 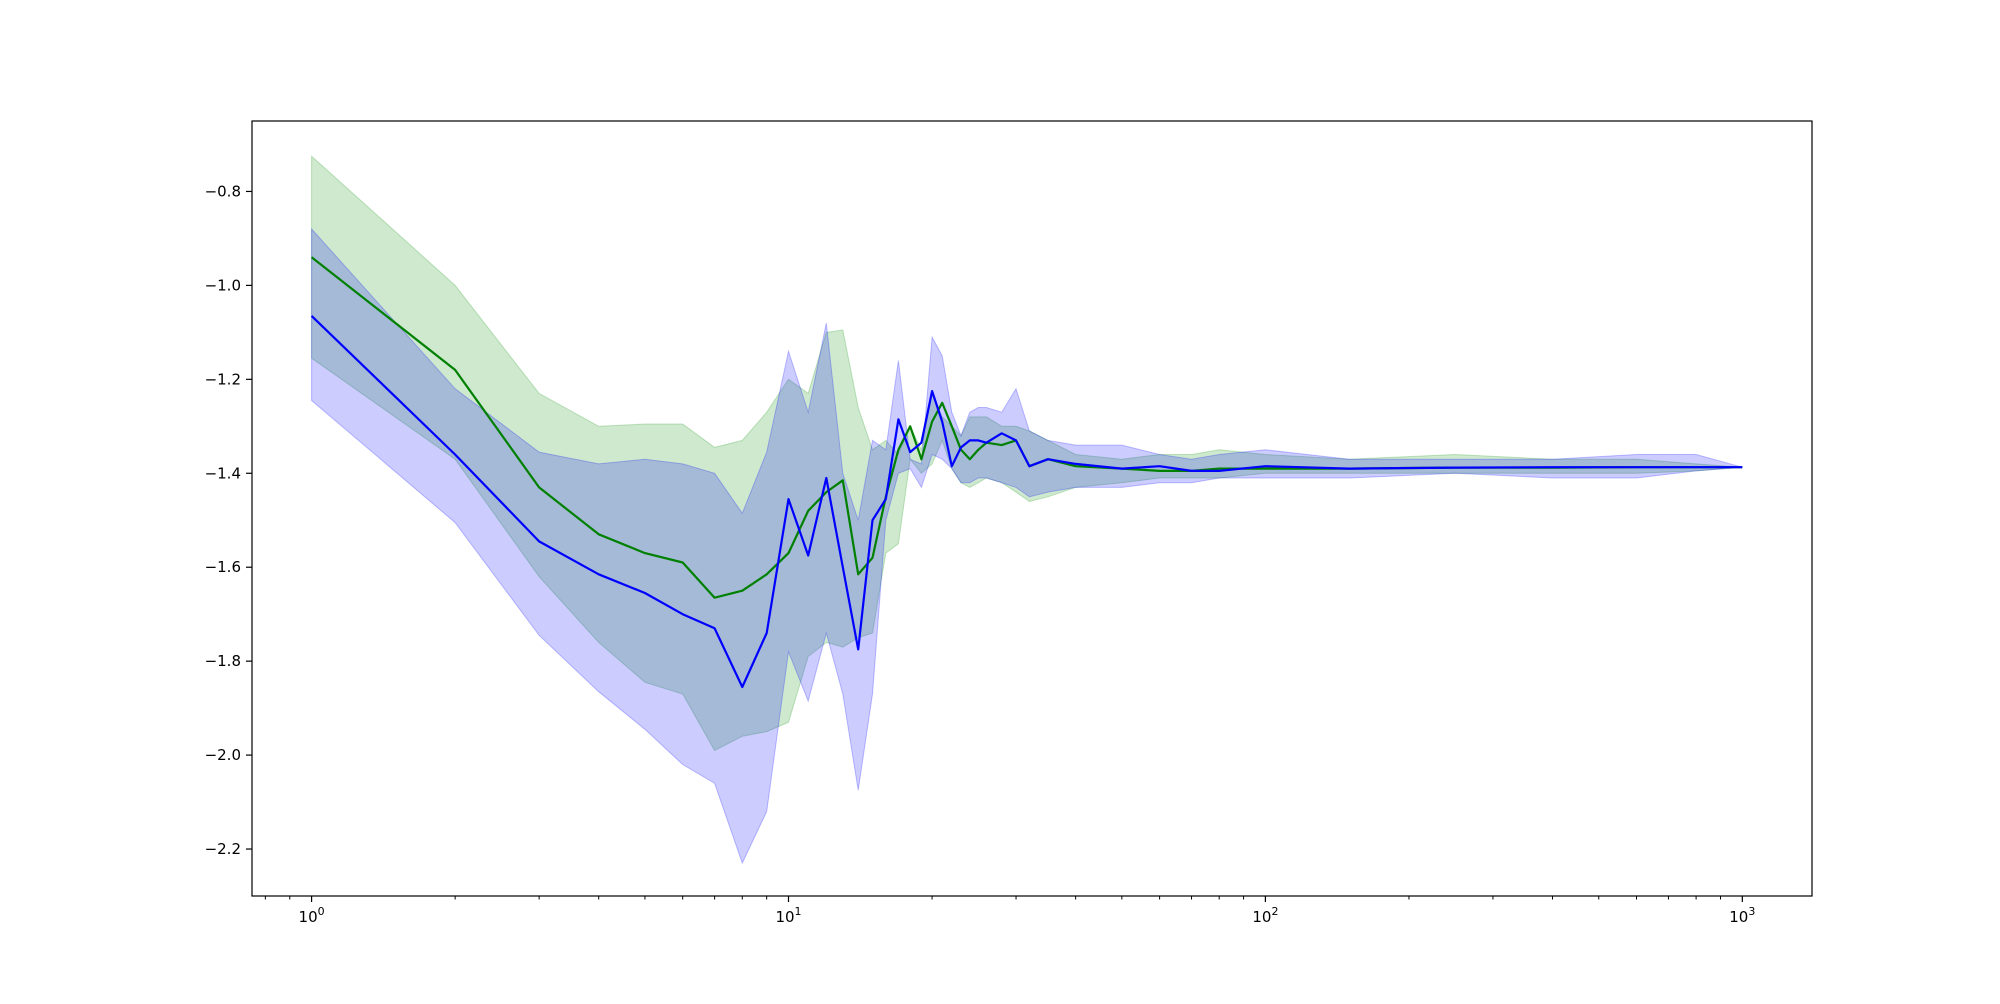 I want to click on x-tick-label: 10¹, so click(x=788, y=915).